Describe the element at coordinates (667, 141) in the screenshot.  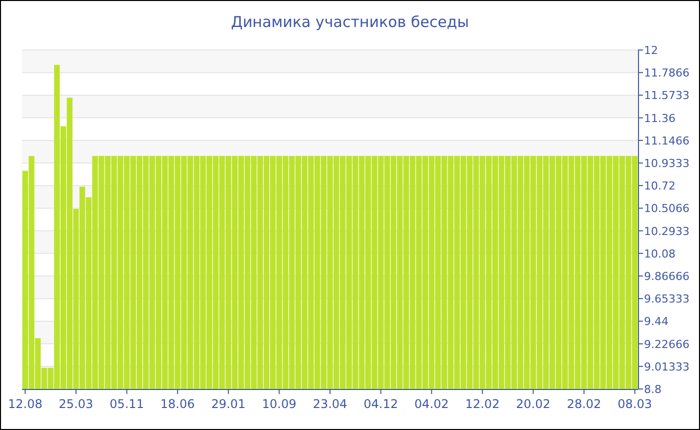
I see `y-tick-label: 11.1466` at that location.